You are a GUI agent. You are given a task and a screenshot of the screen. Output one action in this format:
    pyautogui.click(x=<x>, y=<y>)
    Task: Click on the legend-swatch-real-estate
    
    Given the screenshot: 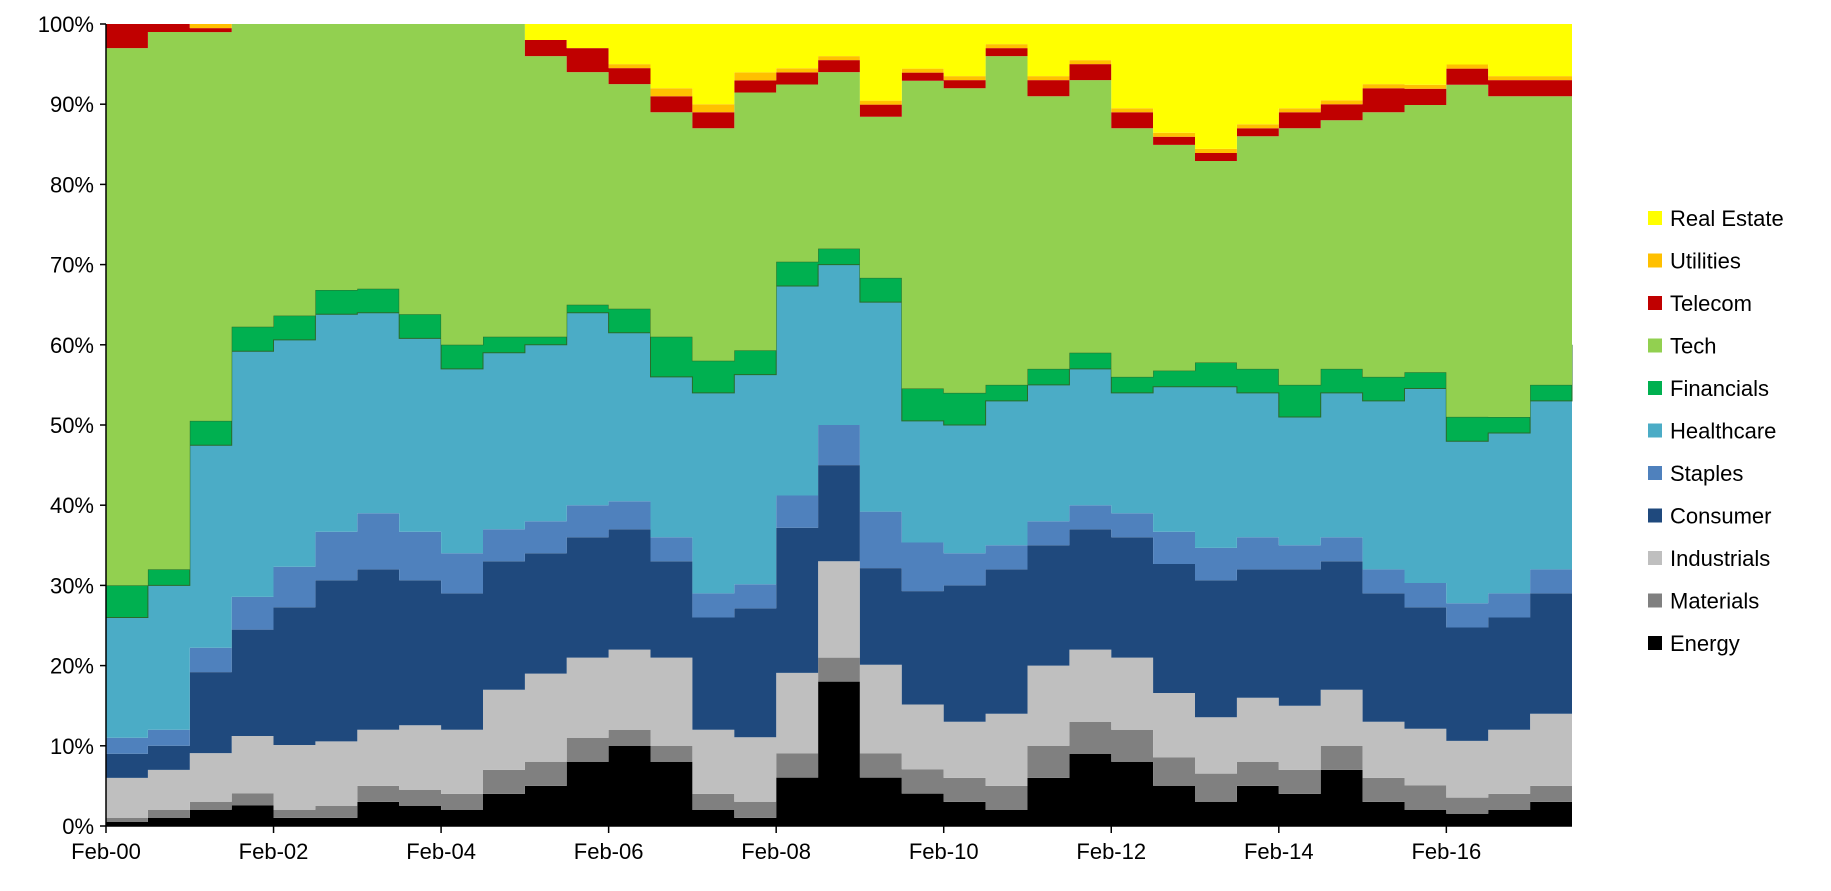 What is the action you would take?
    pyautogui.click(x=1655, y=218)
    